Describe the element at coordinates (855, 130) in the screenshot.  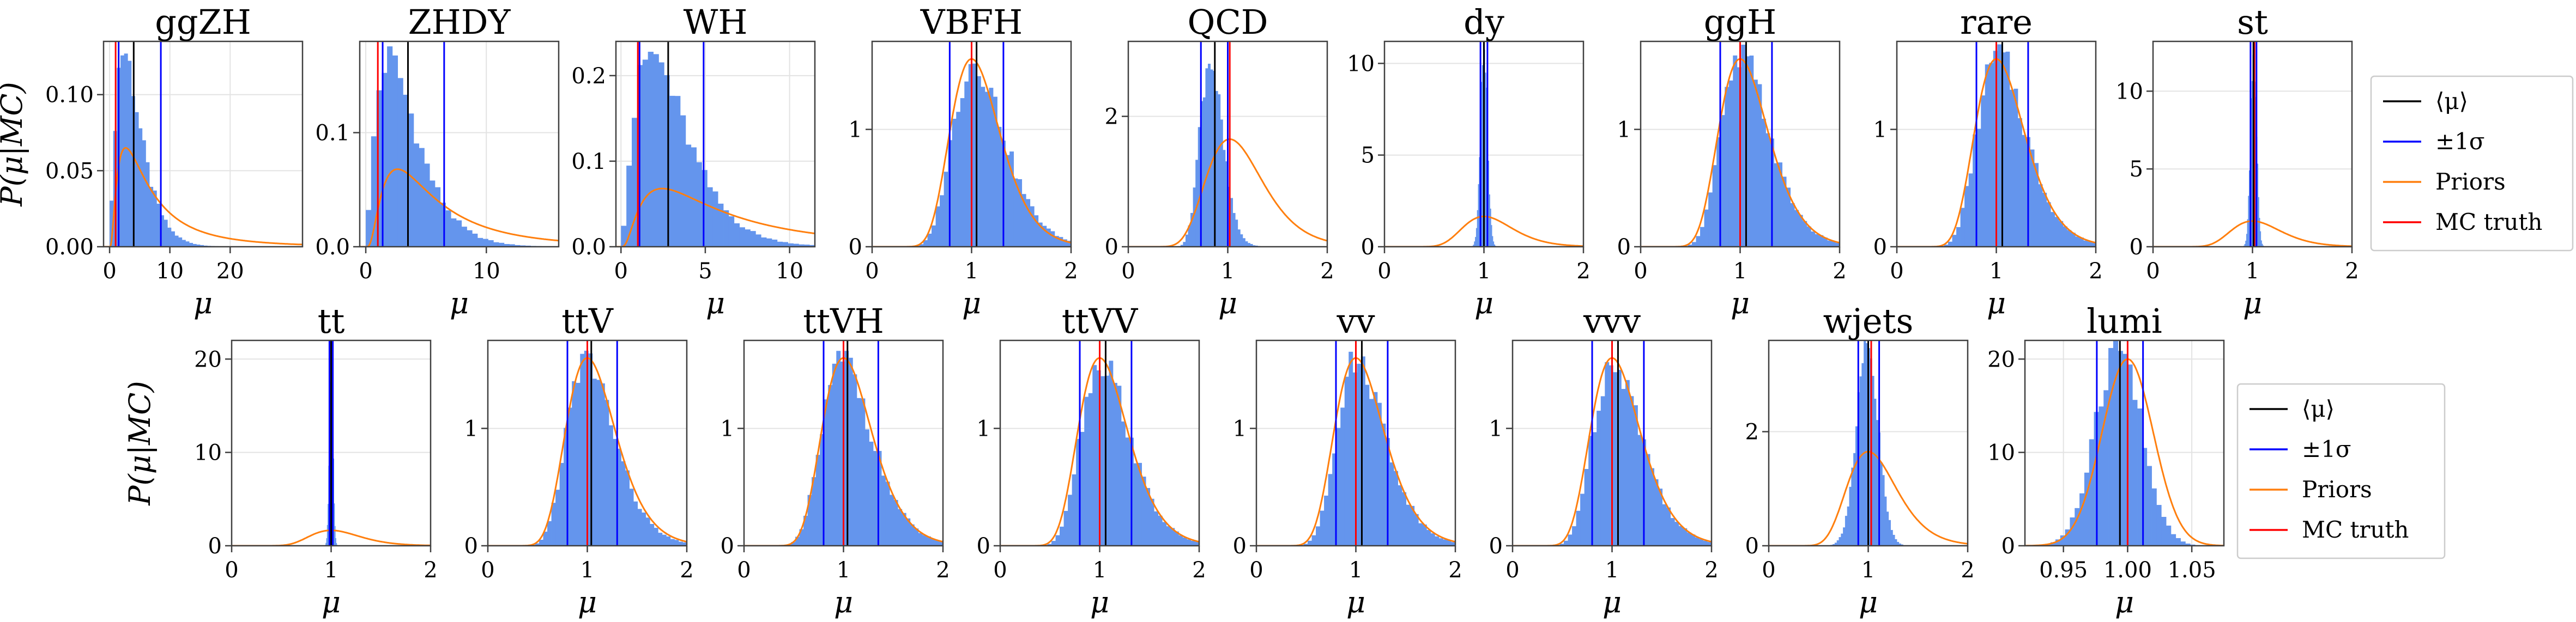
I see `y-tick-label: 1` at that location.